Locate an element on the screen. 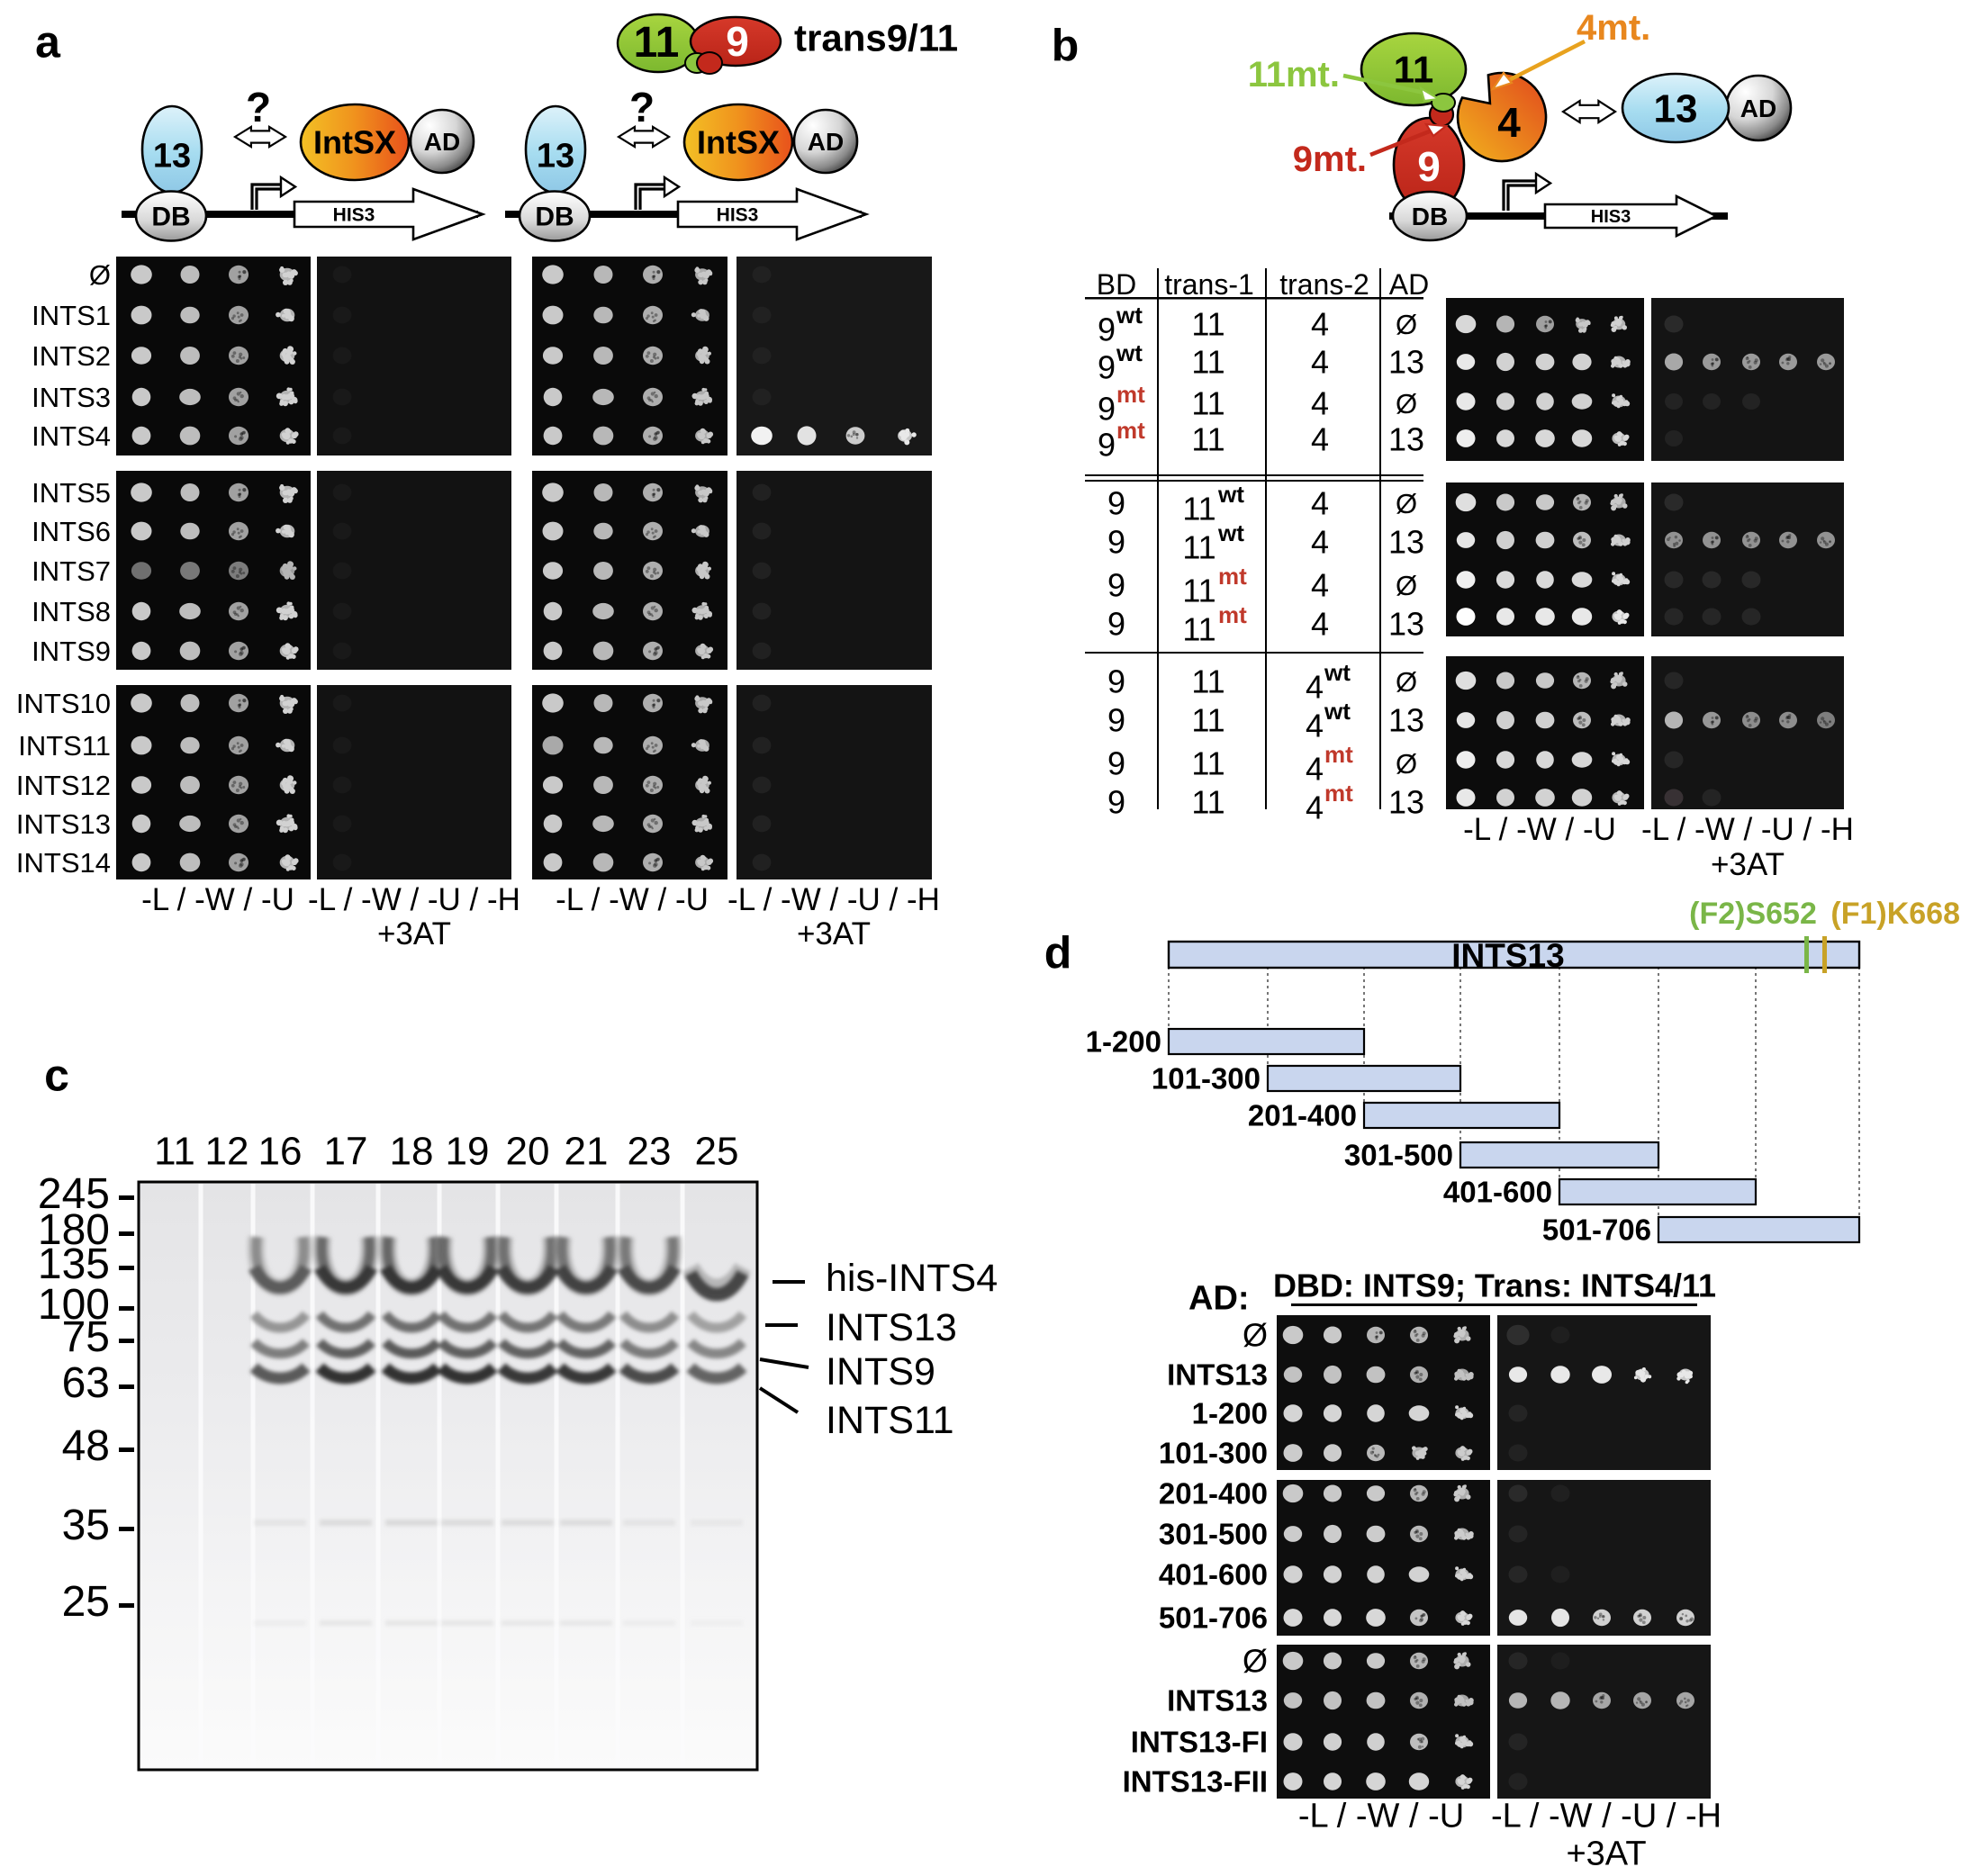 The height and width of the screenshot is (1876, 1961). svg-text: INTS3 is located at coordinates (71, 397).